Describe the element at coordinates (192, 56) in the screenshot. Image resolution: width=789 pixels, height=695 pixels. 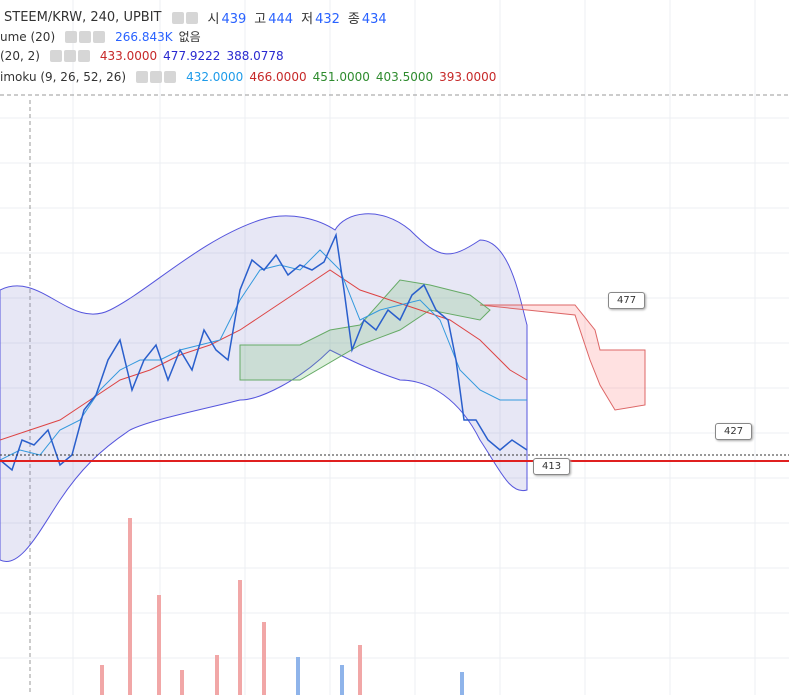
I see `indicator-value: 477.9222` at that location.